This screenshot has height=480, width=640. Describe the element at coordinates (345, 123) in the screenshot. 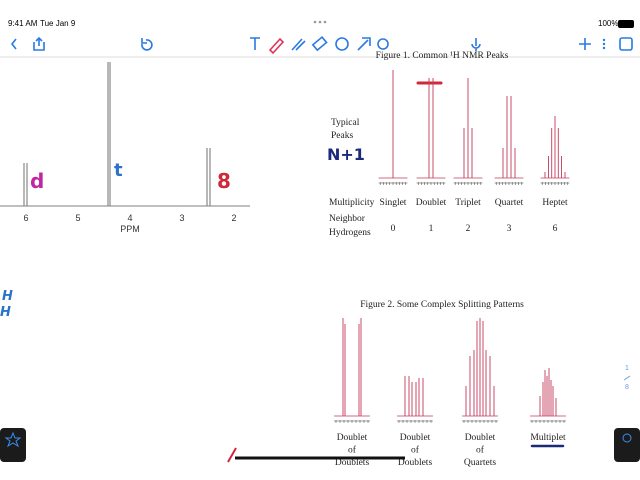

I see `row-label: Typical` at that location.